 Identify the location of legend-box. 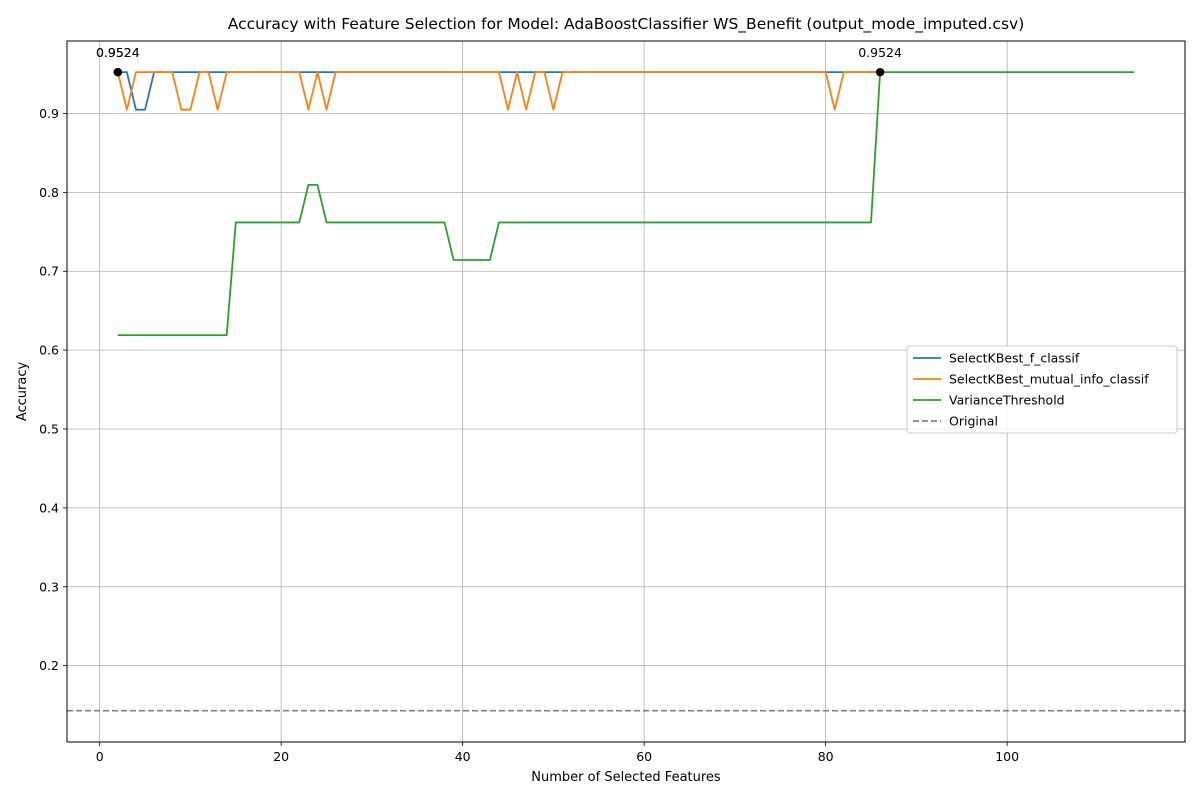
(1042, 389).